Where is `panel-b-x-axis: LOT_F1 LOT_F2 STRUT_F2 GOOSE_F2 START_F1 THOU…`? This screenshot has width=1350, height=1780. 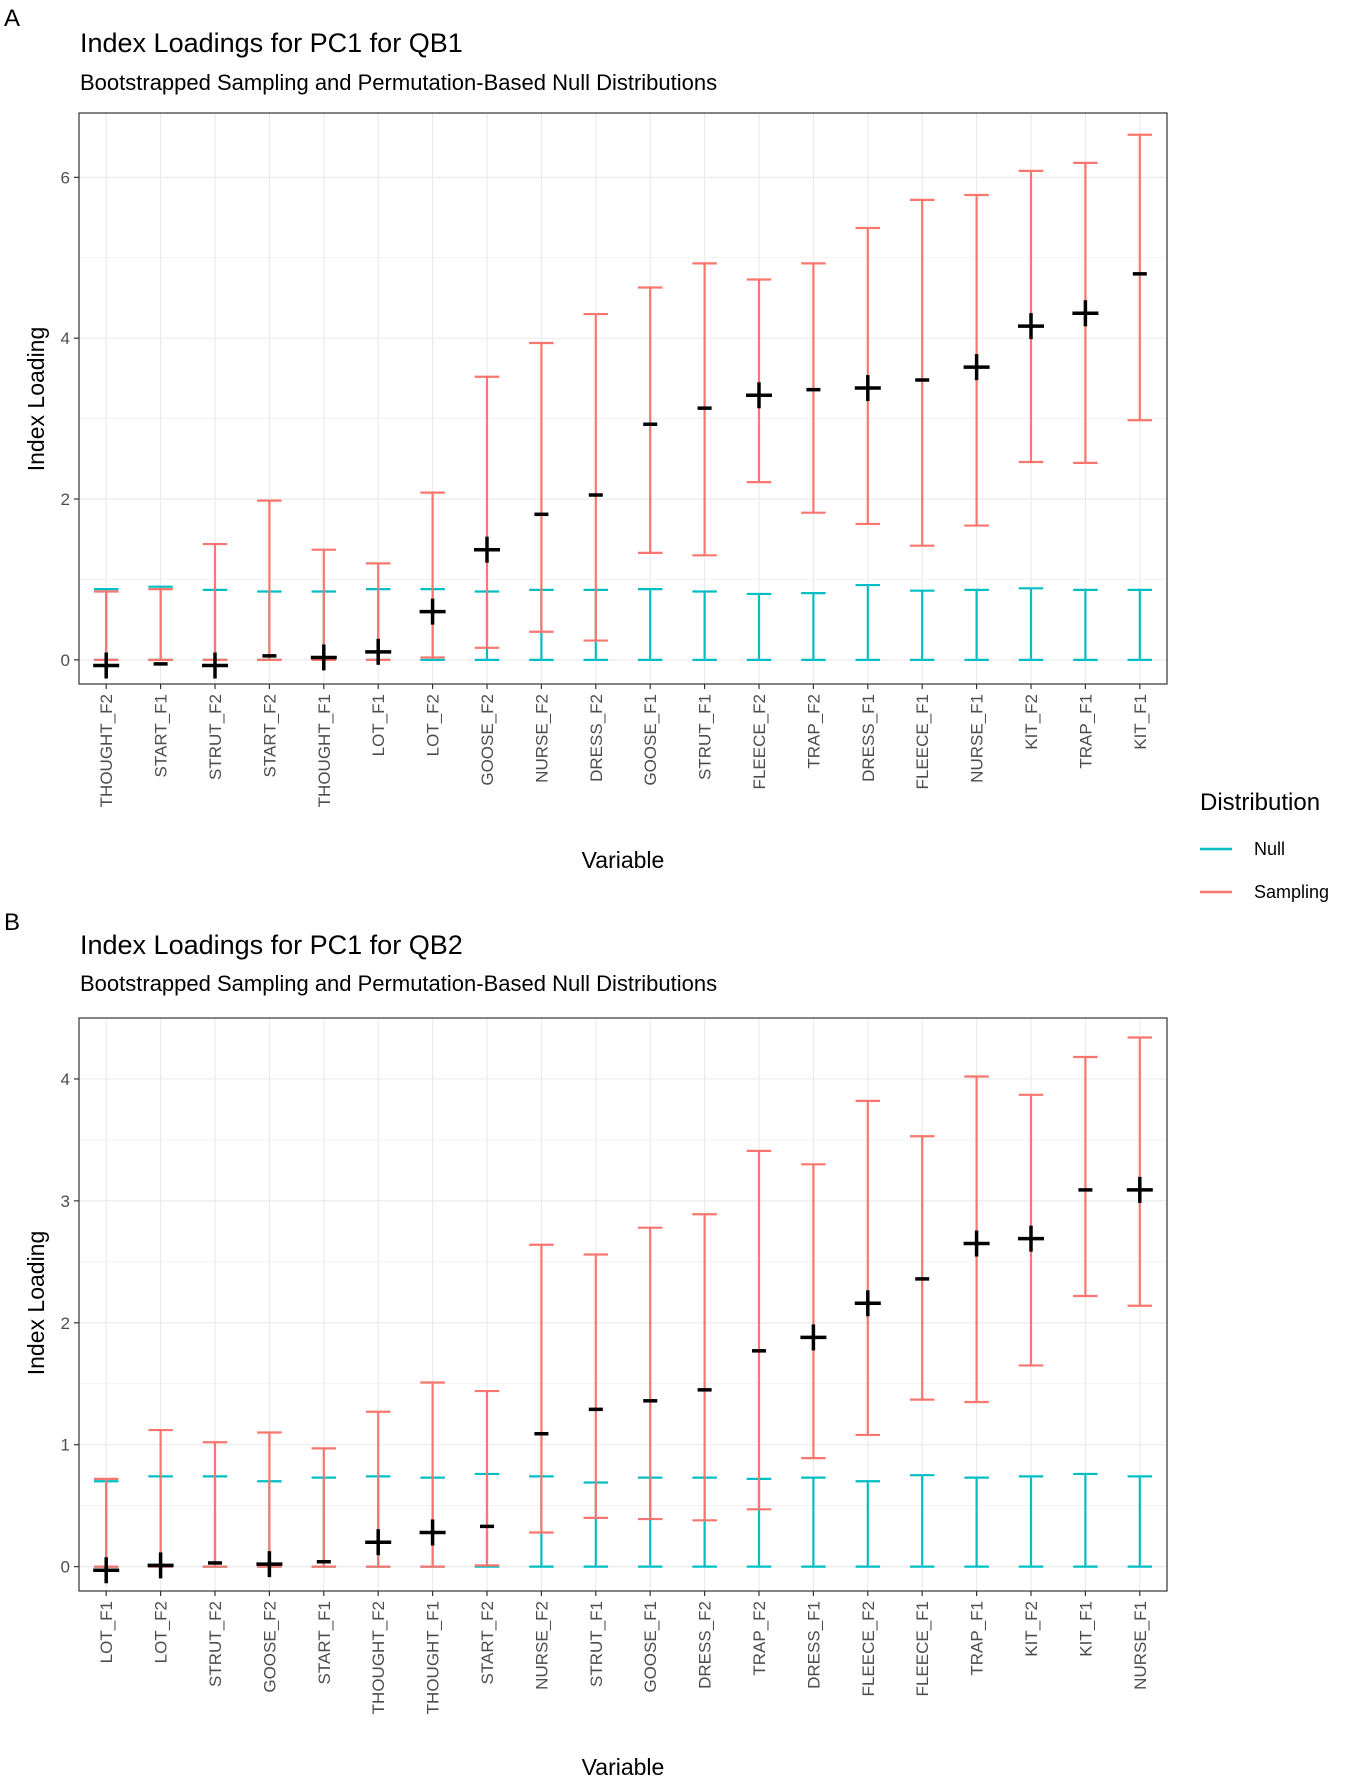
panel-b-x-axis: LOT_F1 LOT_F2 STRUT_F2 GOOSE_F2 START_F1 THOU… is located at coordinates (623, 1652).